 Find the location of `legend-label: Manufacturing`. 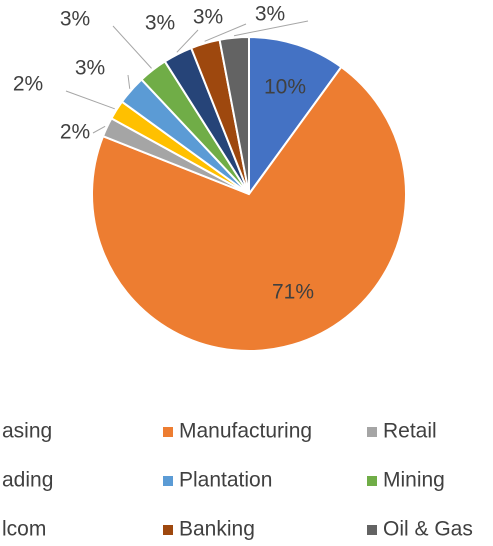

legend-label: Manufacturing is located at coordinates (245, 431).